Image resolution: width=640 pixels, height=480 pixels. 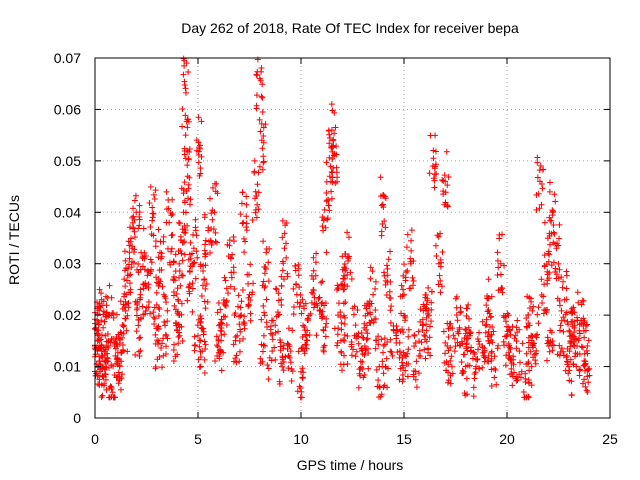 What do you see at coordinates (67, 367) in the screenshot?
I see `y-tick-label: 0.01` at bounding box center [67, 367].